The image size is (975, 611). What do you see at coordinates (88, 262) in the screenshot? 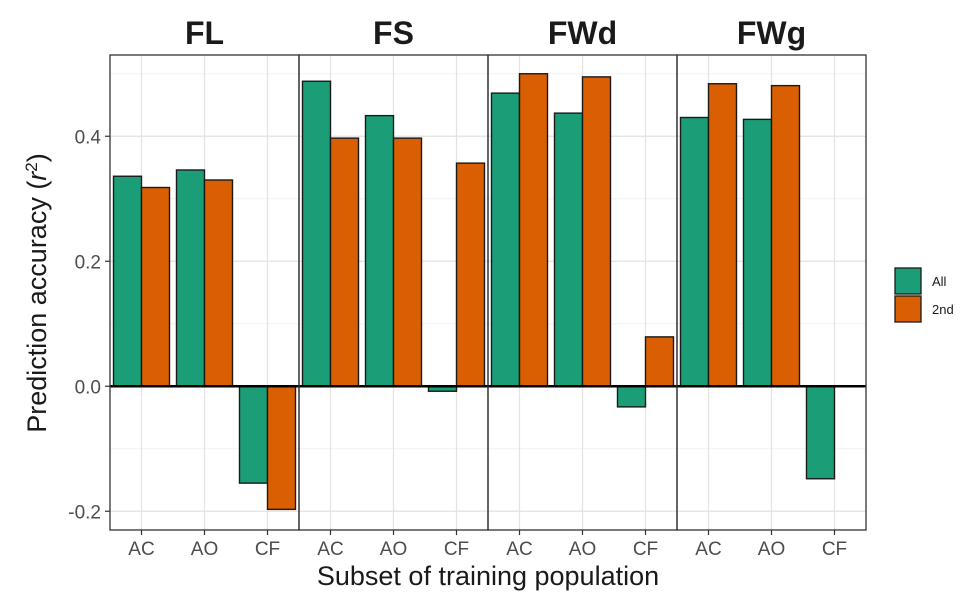
I see `y-tick-label: 0.2` at bounding box center [88, 262].